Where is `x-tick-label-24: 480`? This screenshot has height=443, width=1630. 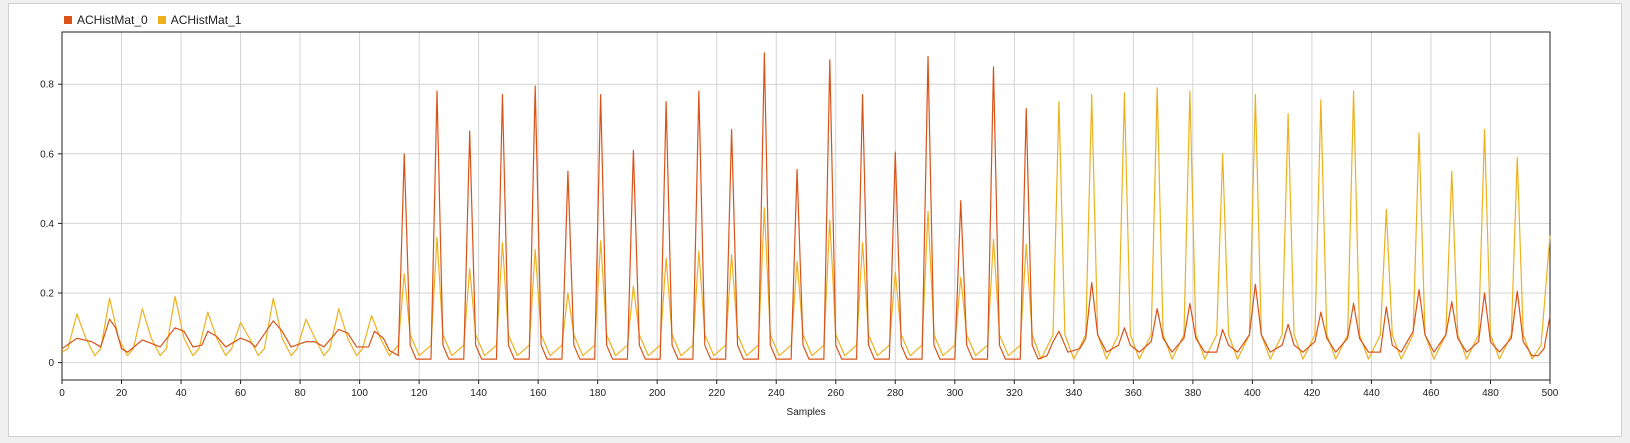 x-tick-label-24: 480 is located at coordinates (1490, 393).